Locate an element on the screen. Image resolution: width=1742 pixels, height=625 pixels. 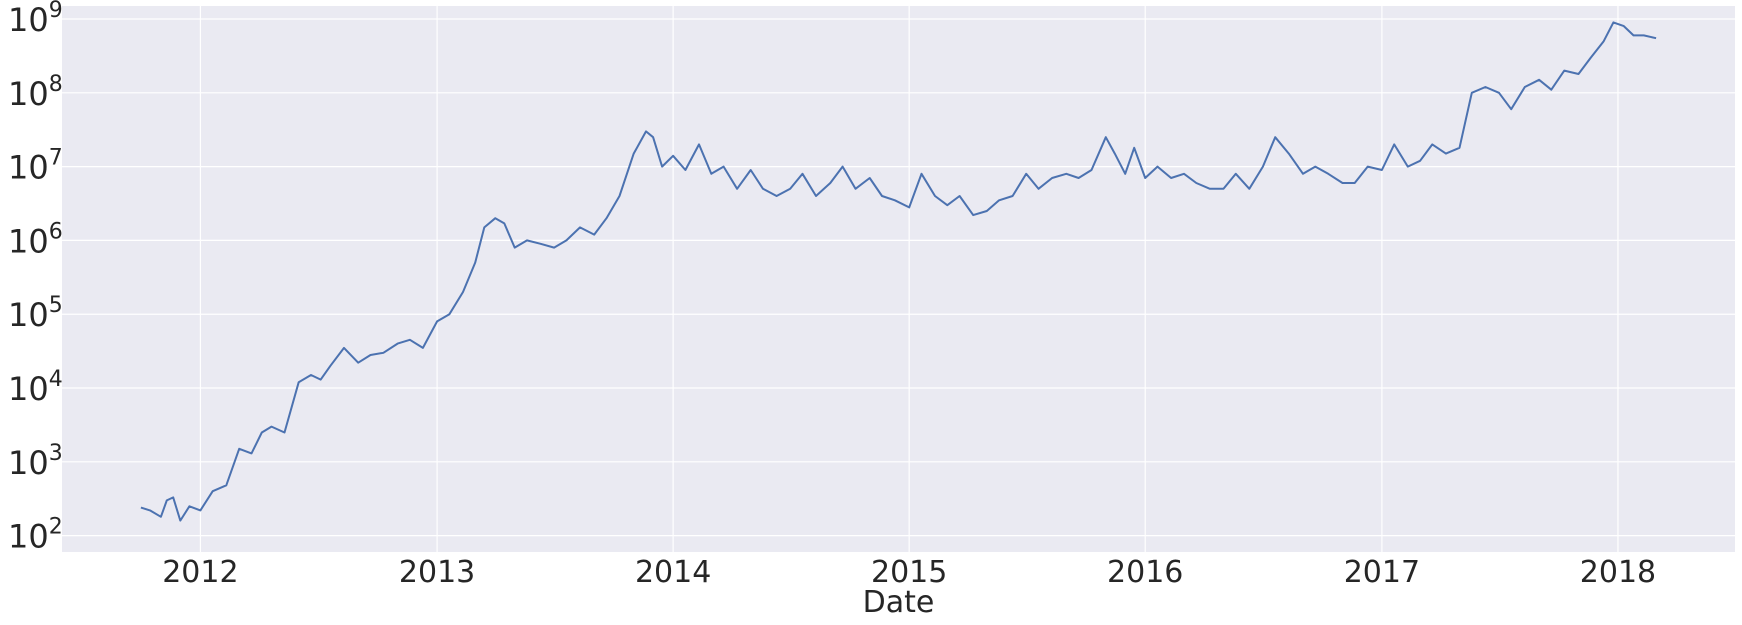
x-tick-label: 2018 is located at coordinates (1618, 572).